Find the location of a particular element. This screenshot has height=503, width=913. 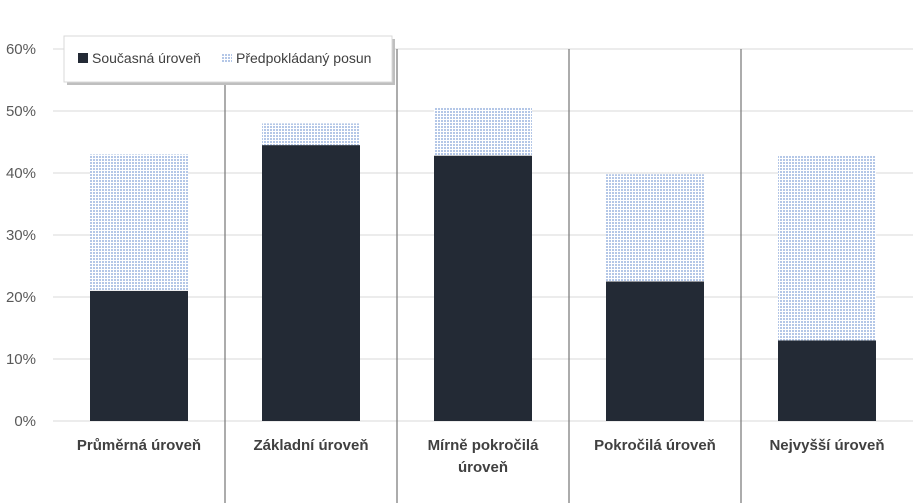

x-category-label: úroveň is located at coordinates (483, 467).